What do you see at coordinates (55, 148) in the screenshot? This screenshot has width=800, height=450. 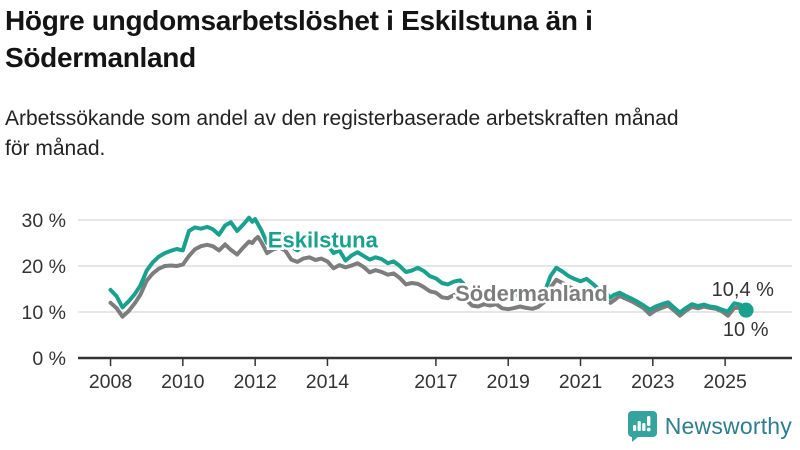 I see `chart-subtitle-line2: för månad.` at bounding box center [55, 148].